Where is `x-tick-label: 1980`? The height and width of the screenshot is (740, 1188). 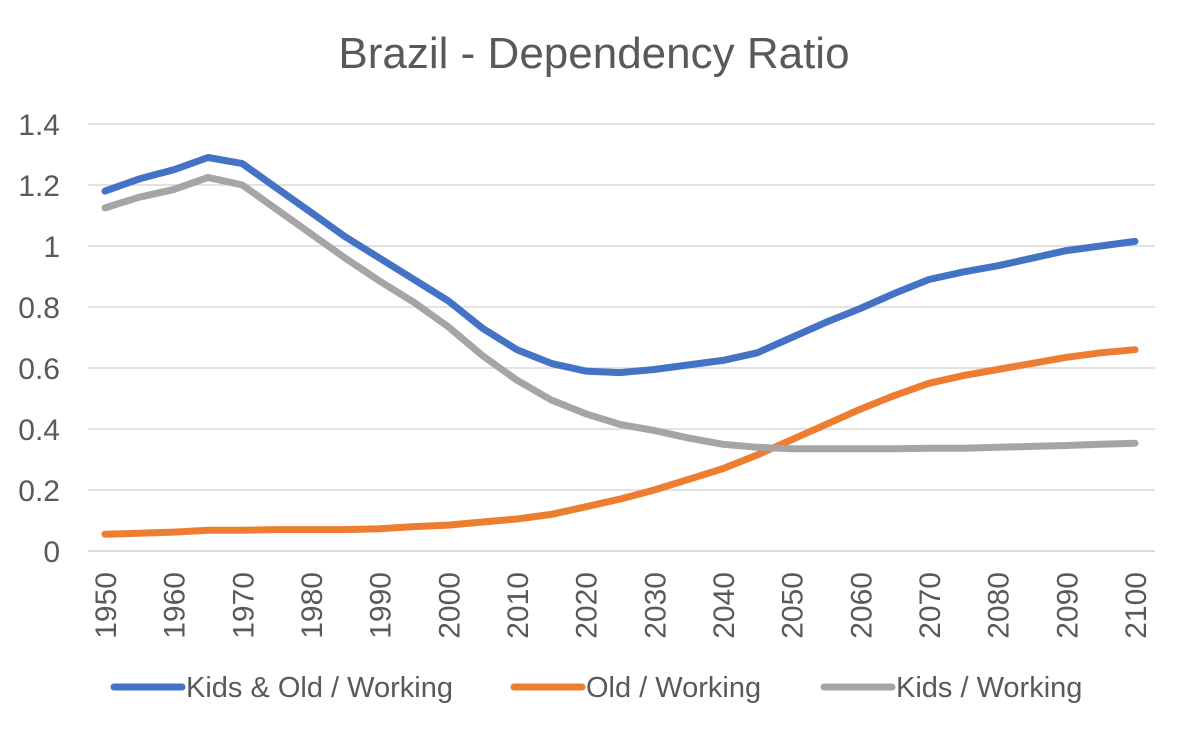
x-tick-label: 1980 is located at coordinates (312, 605).